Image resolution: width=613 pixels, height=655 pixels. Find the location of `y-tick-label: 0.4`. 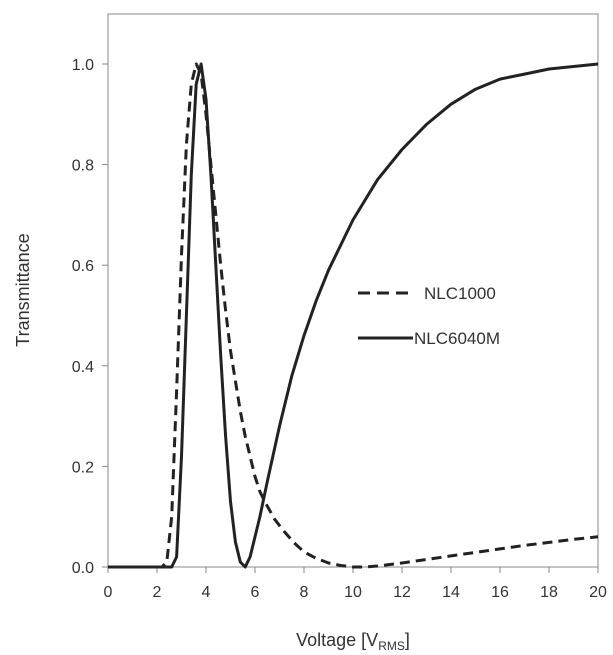

y-tick-label: 0.4 is located at coordinates (83, 367).